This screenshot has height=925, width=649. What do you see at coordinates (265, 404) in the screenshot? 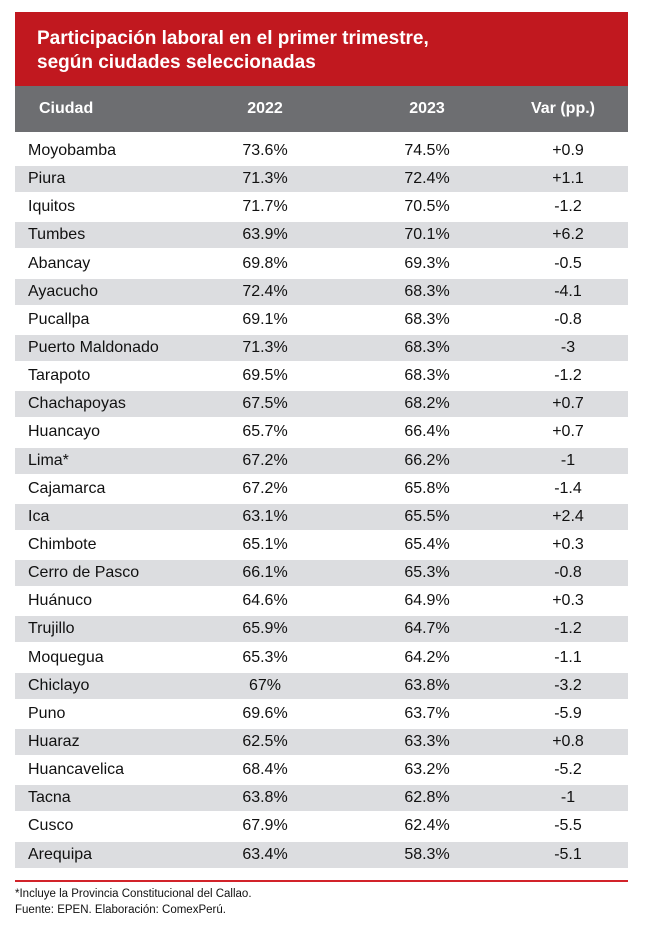
I see `value-2022-cell: 67.5%` at bounding box center [265, 404].